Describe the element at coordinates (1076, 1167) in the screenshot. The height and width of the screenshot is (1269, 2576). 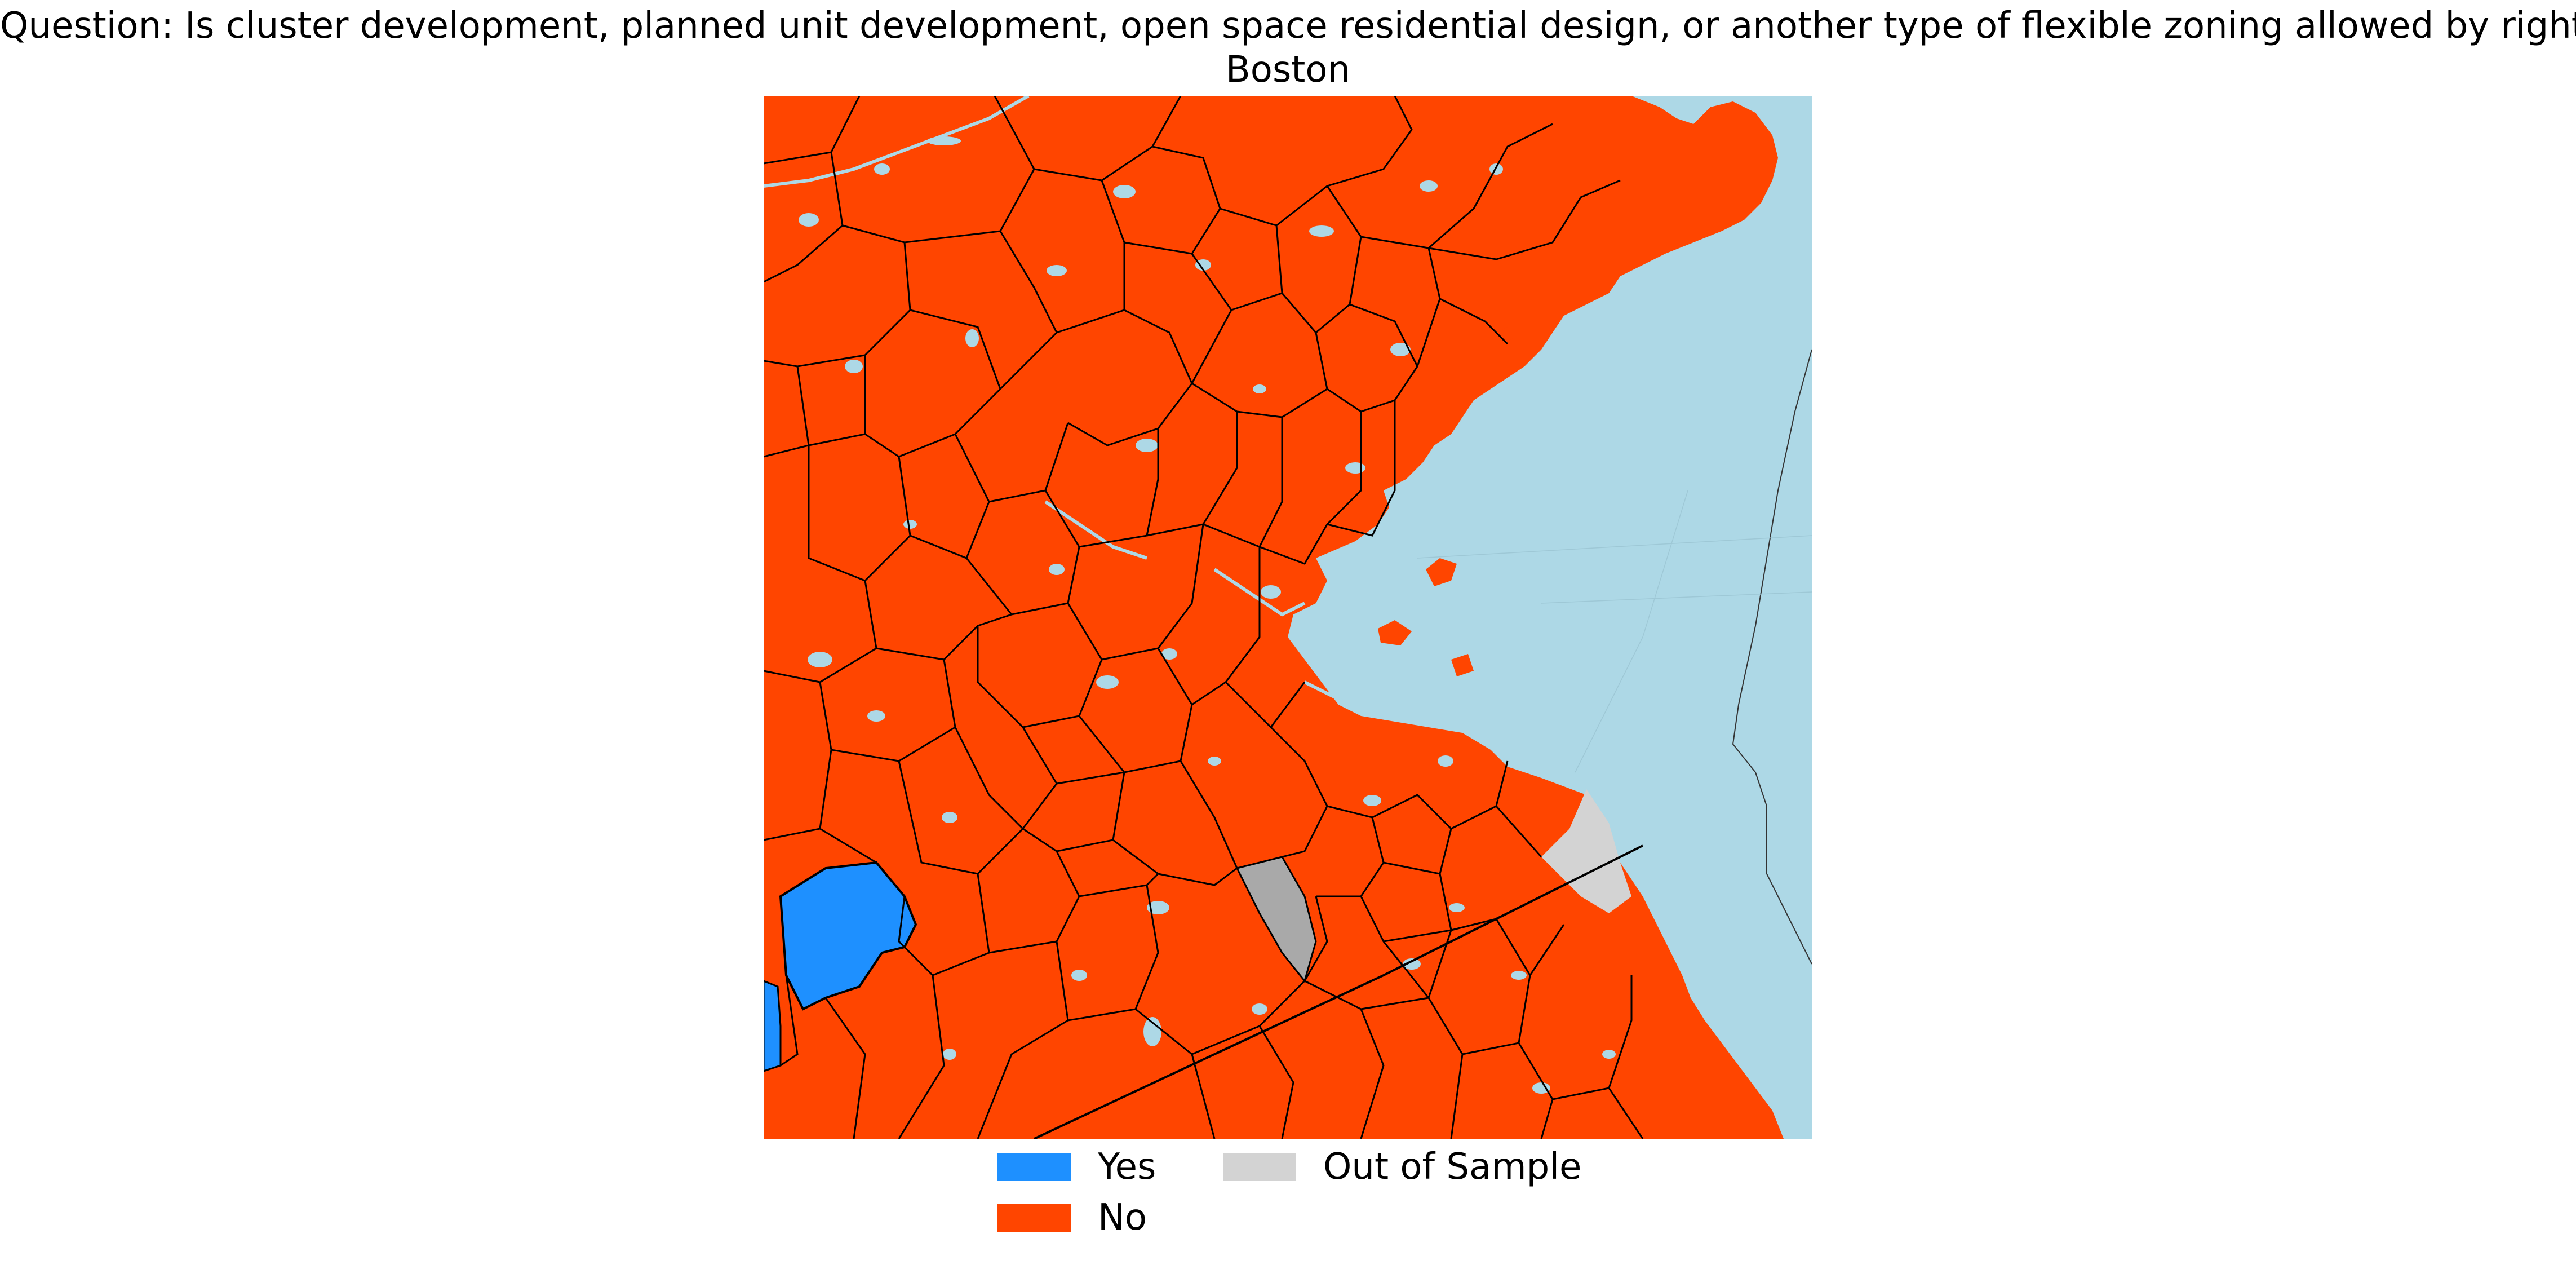
I see `legend-item-yes: Yes` at that location.